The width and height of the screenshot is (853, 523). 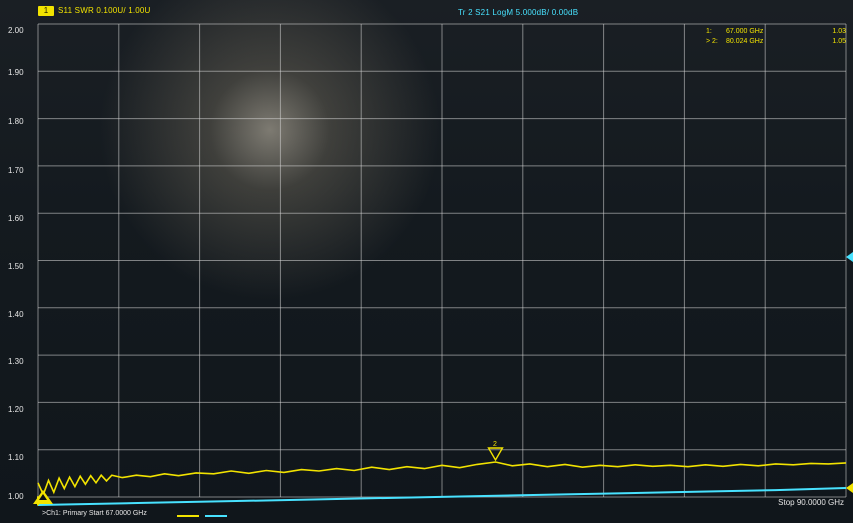 What do you see at coordinates (849, 257) in the screenshot?
I see `s21-reference-arrow-icon` at bounding box center [849, 257].